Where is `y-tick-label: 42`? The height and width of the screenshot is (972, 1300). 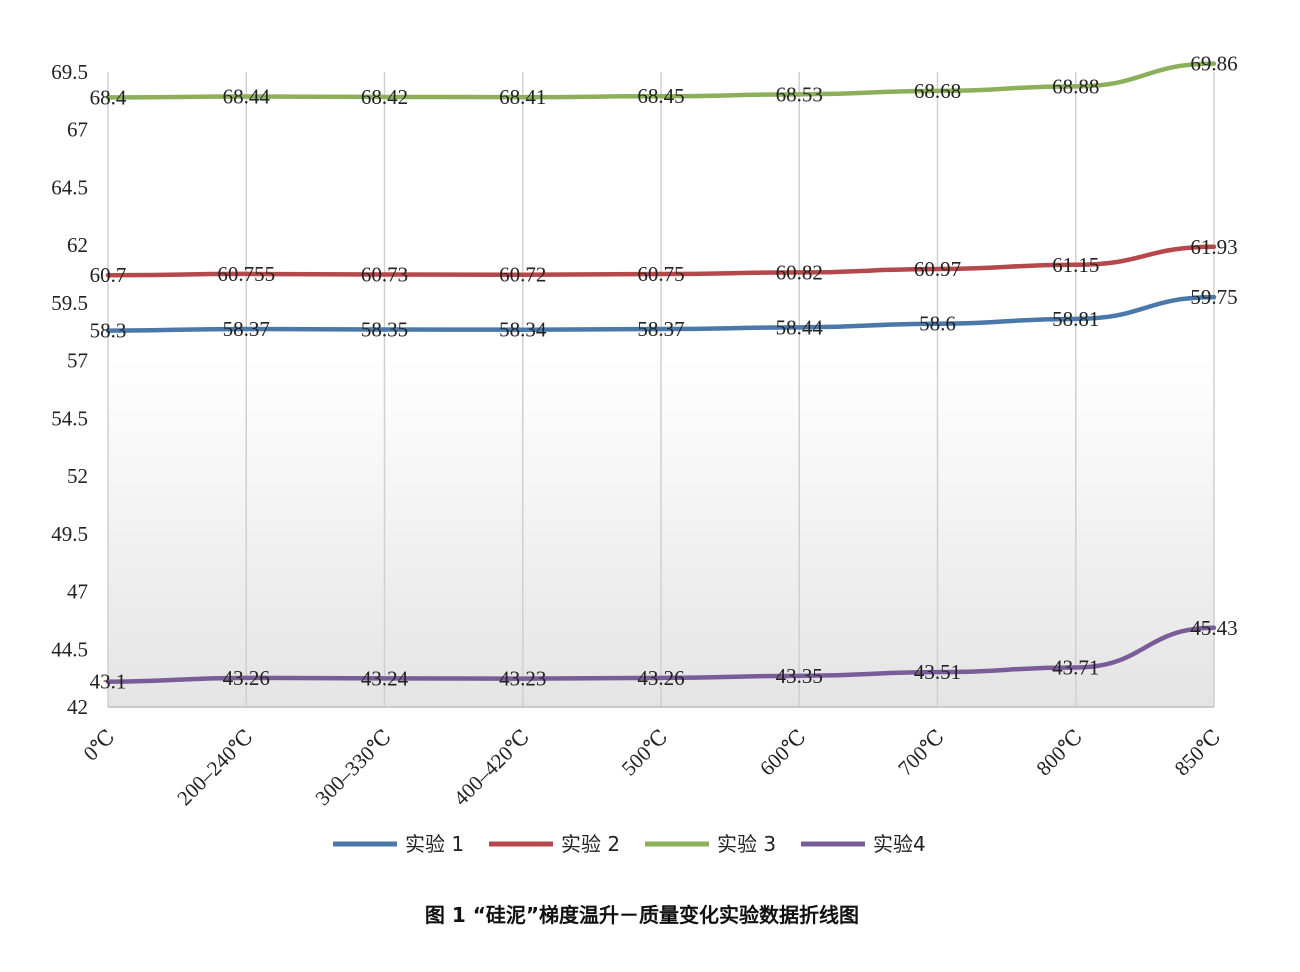
y-tick-label: 42 is located at coordinates (77, 707).